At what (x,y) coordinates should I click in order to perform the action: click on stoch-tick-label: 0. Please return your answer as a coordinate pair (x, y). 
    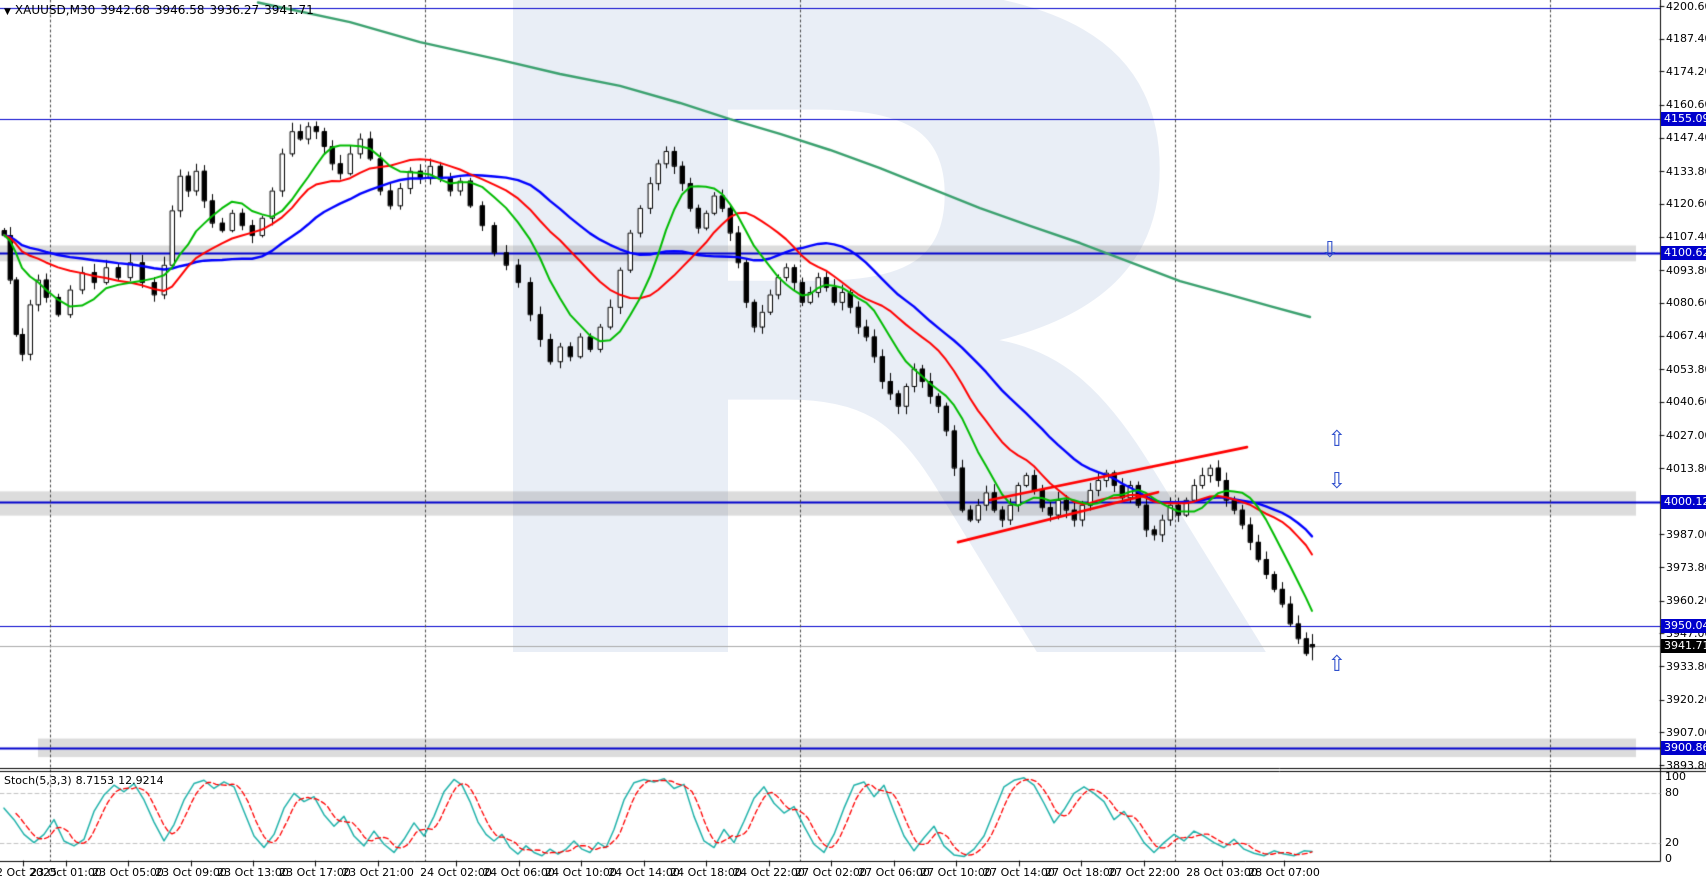
    Looking at the image, I should click on (1668, 858).